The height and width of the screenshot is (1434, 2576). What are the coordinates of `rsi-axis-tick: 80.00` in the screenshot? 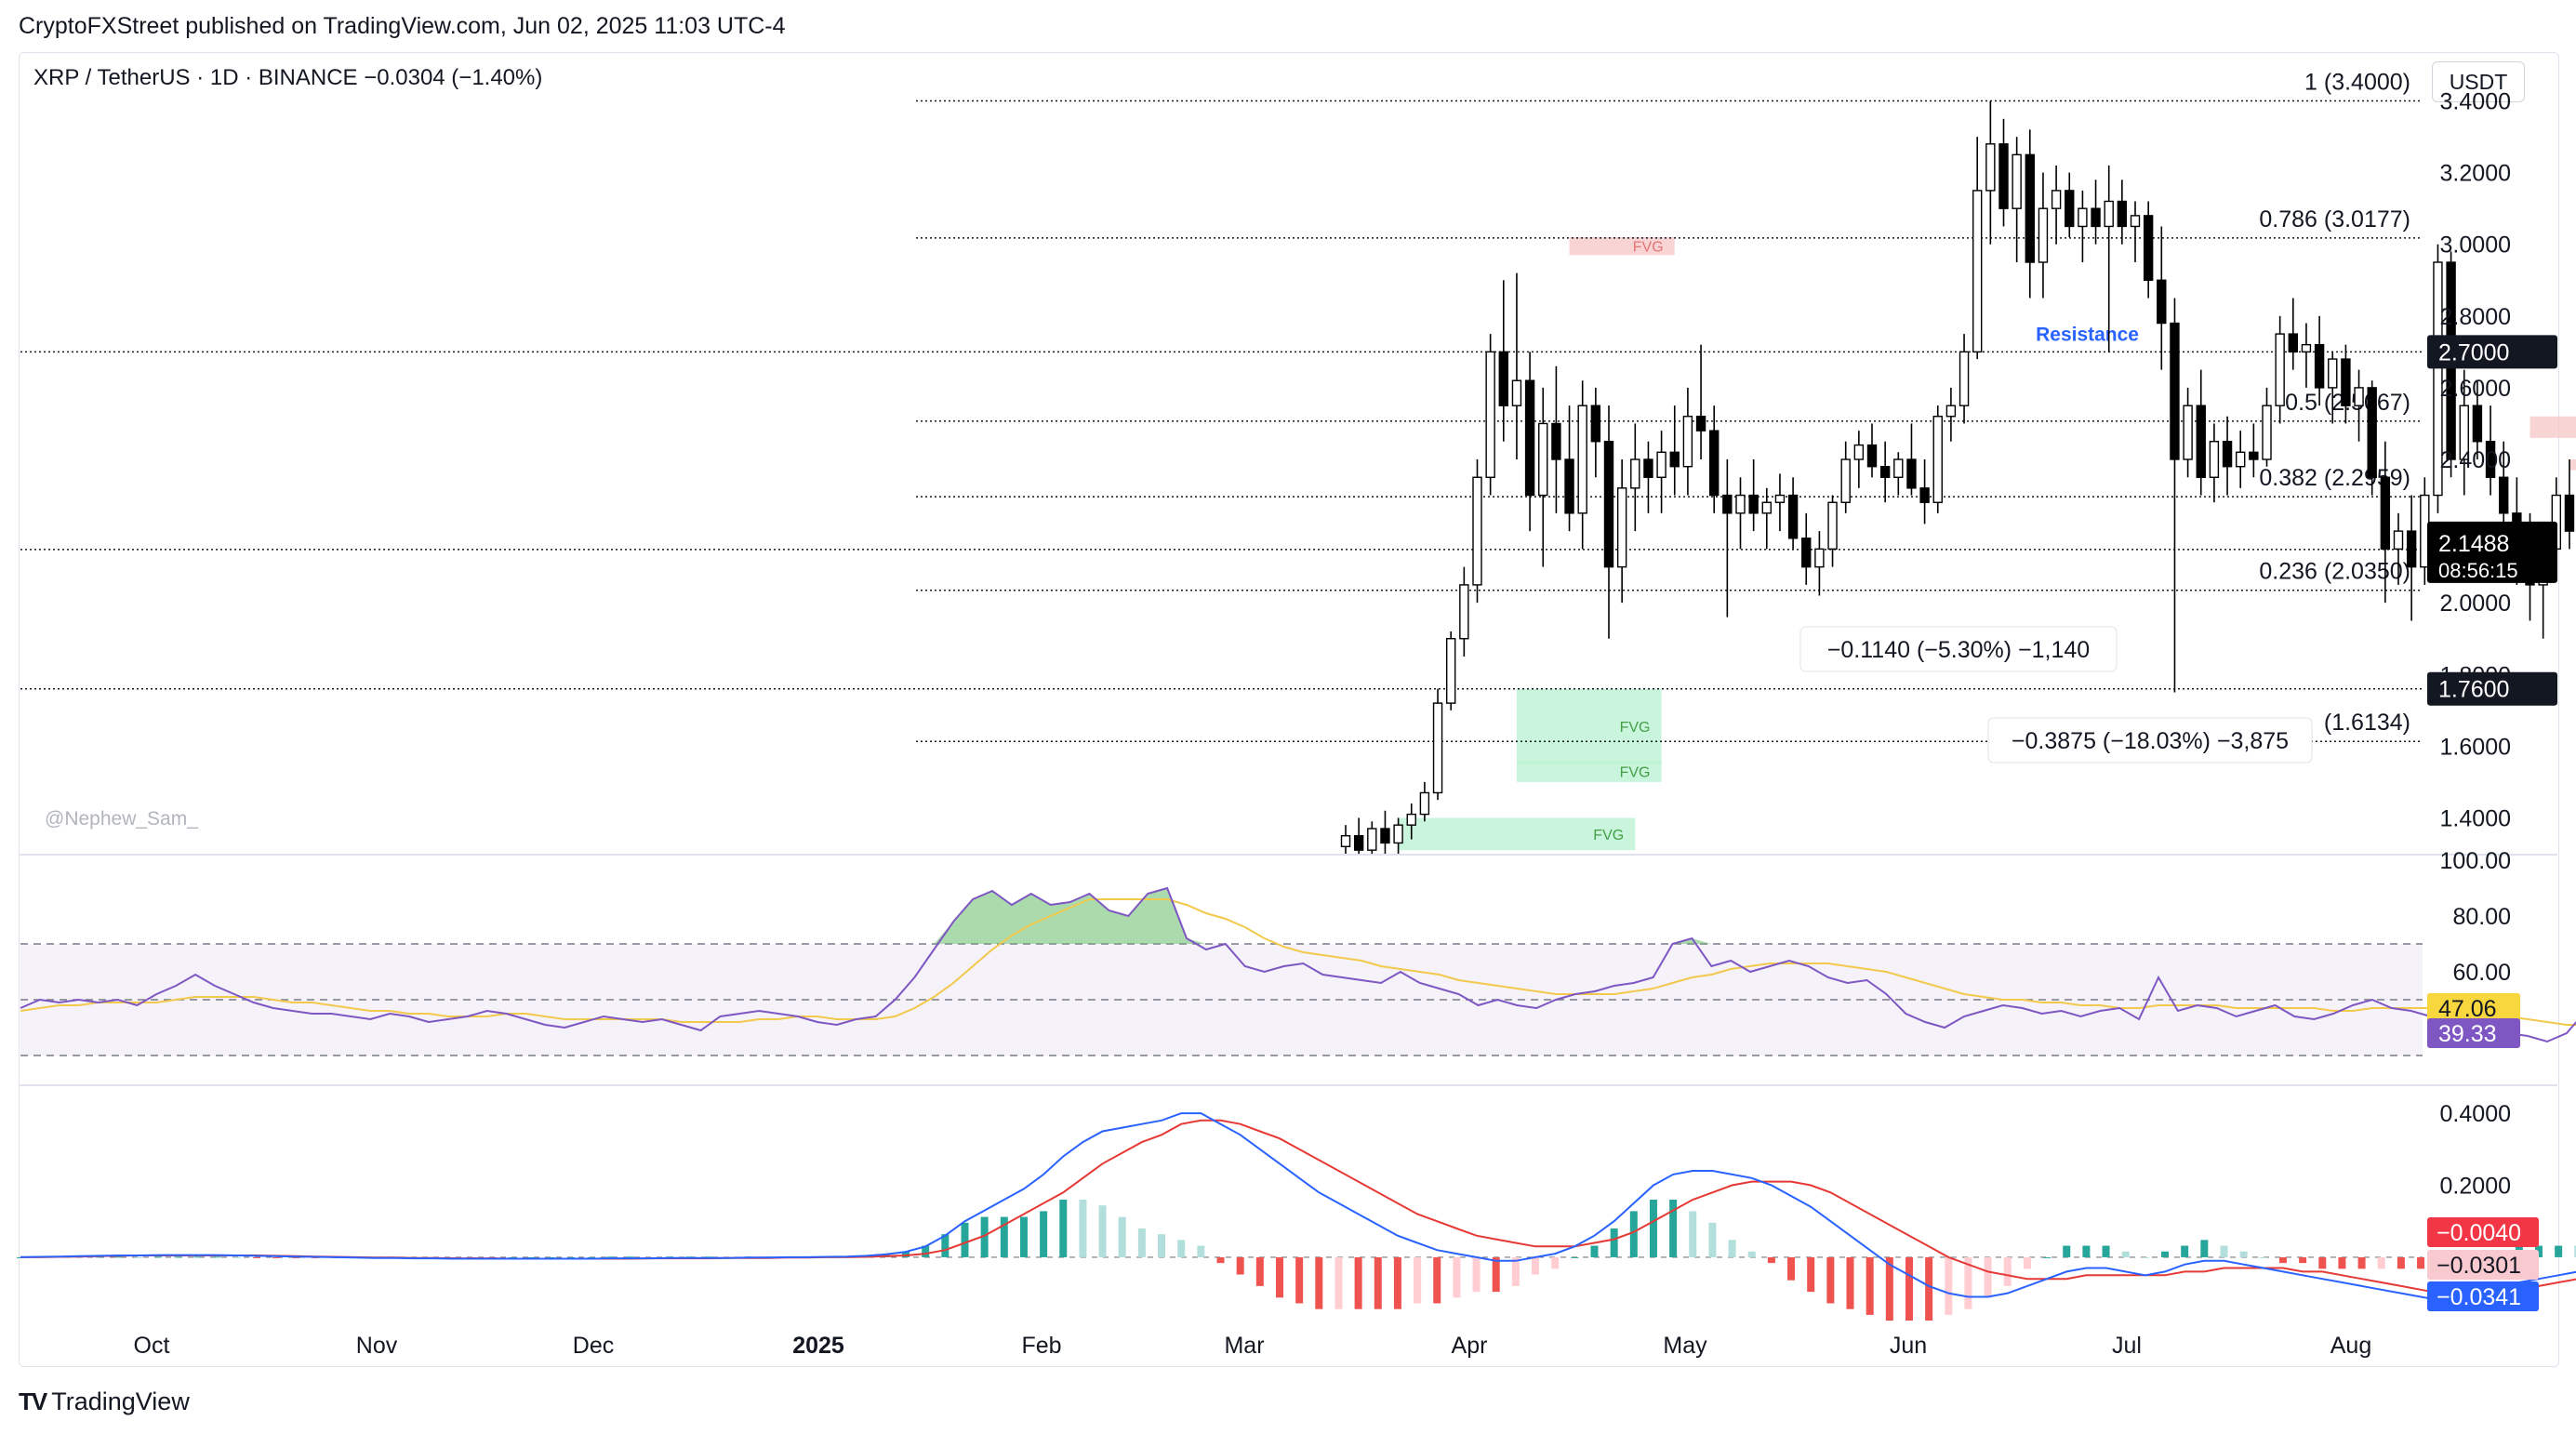 It's located at (2481, 917).